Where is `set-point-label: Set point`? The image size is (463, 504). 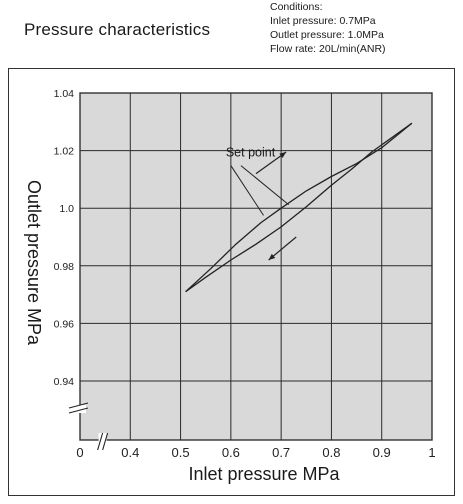 set-point-label: Set point is located at coordinates (251, 152).